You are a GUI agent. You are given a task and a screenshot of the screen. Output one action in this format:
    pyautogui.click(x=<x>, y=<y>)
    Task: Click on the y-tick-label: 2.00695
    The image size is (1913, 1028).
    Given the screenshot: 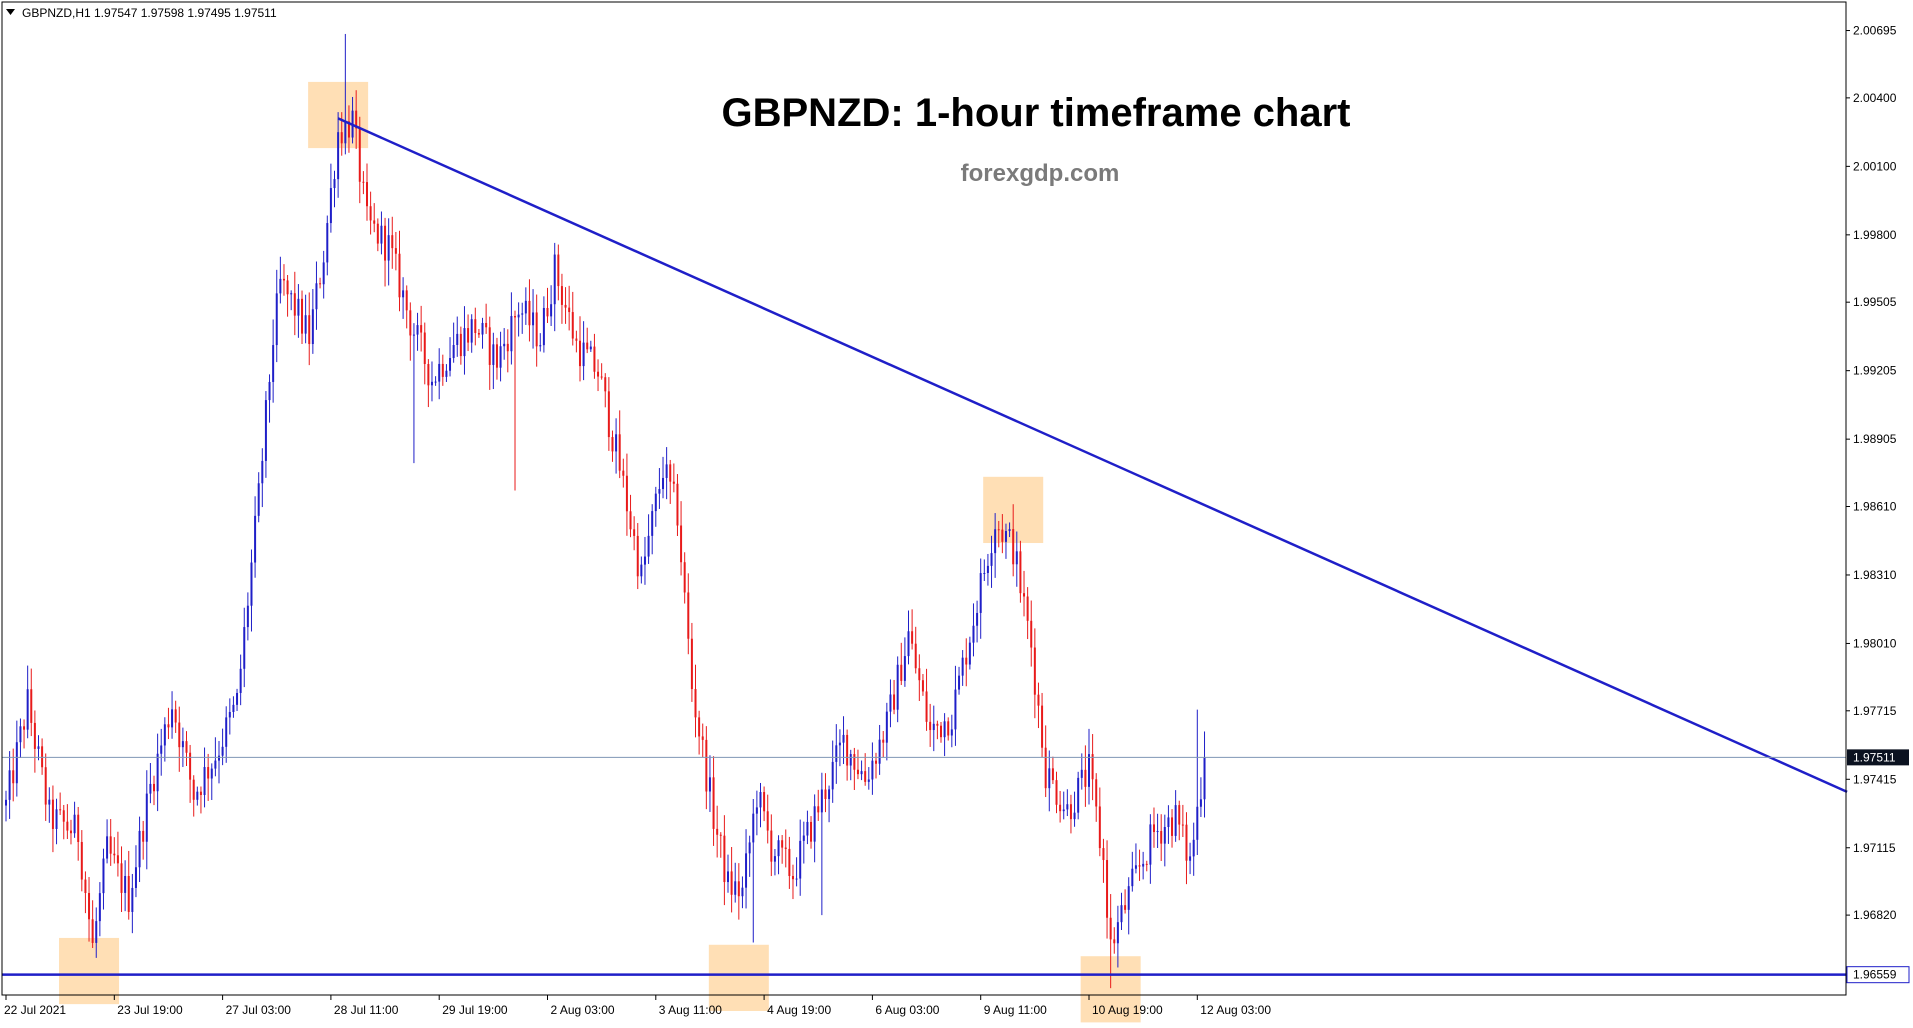 What is the action you would take?
    pyautogui.click(x=1875, y=31)
    